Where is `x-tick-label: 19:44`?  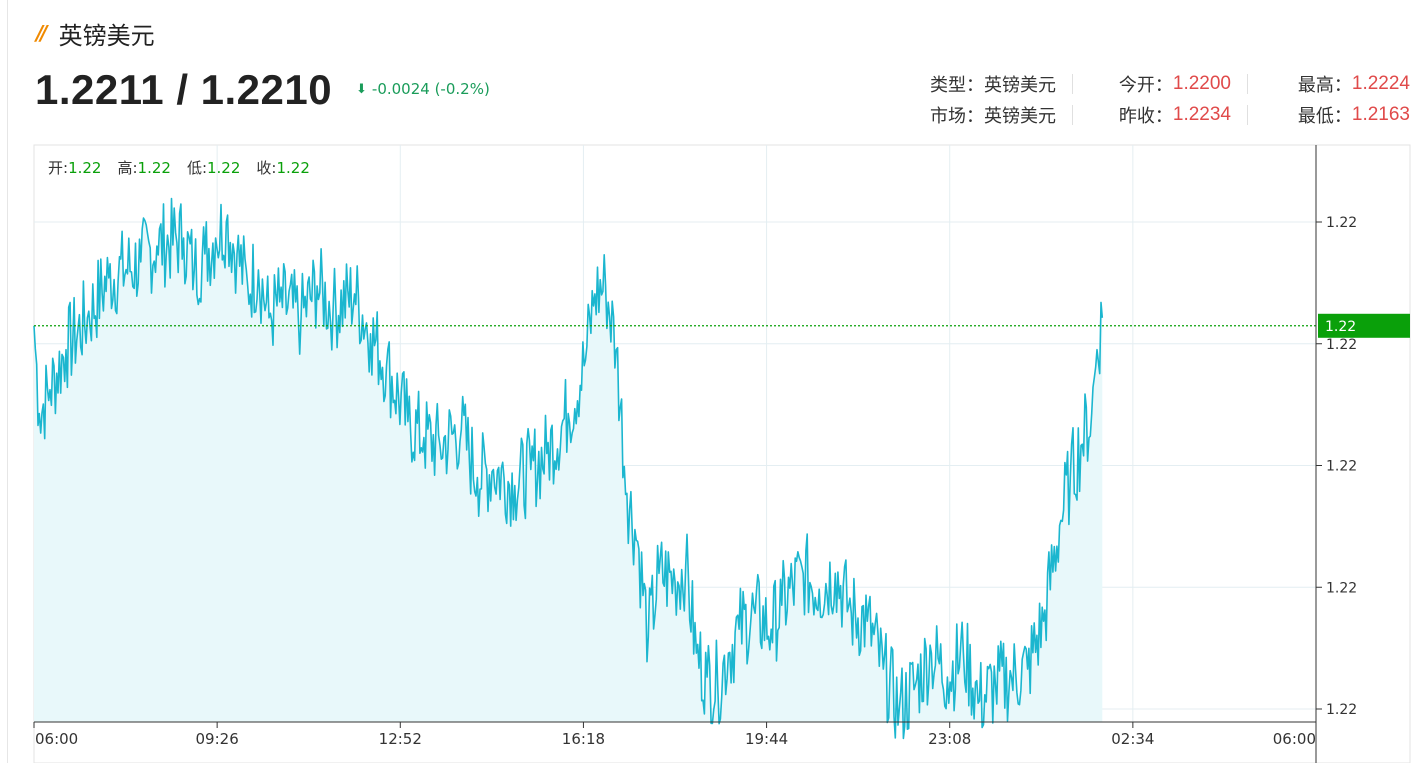 x-tick-label: 19:44 is located at coordinates (766, 739).